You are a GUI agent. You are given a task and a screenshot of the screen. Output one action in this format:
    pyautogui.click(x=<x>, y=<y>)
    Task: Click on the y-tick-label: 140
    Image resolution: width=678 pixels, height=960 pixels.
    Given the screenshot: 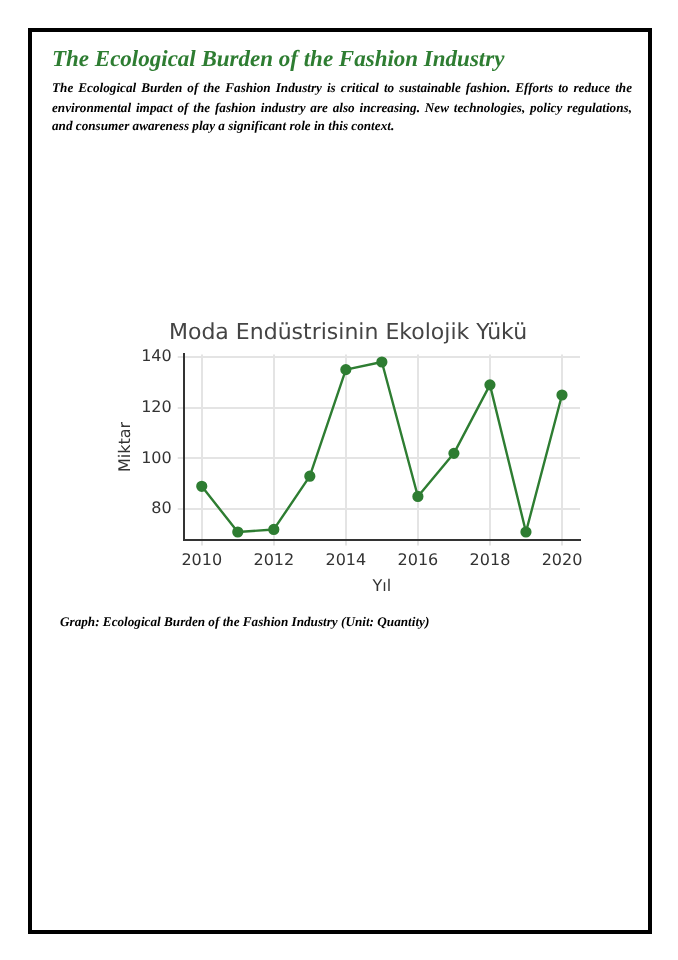 What is the action you would take?
    pyautogui.click(x=156, y=356)
    